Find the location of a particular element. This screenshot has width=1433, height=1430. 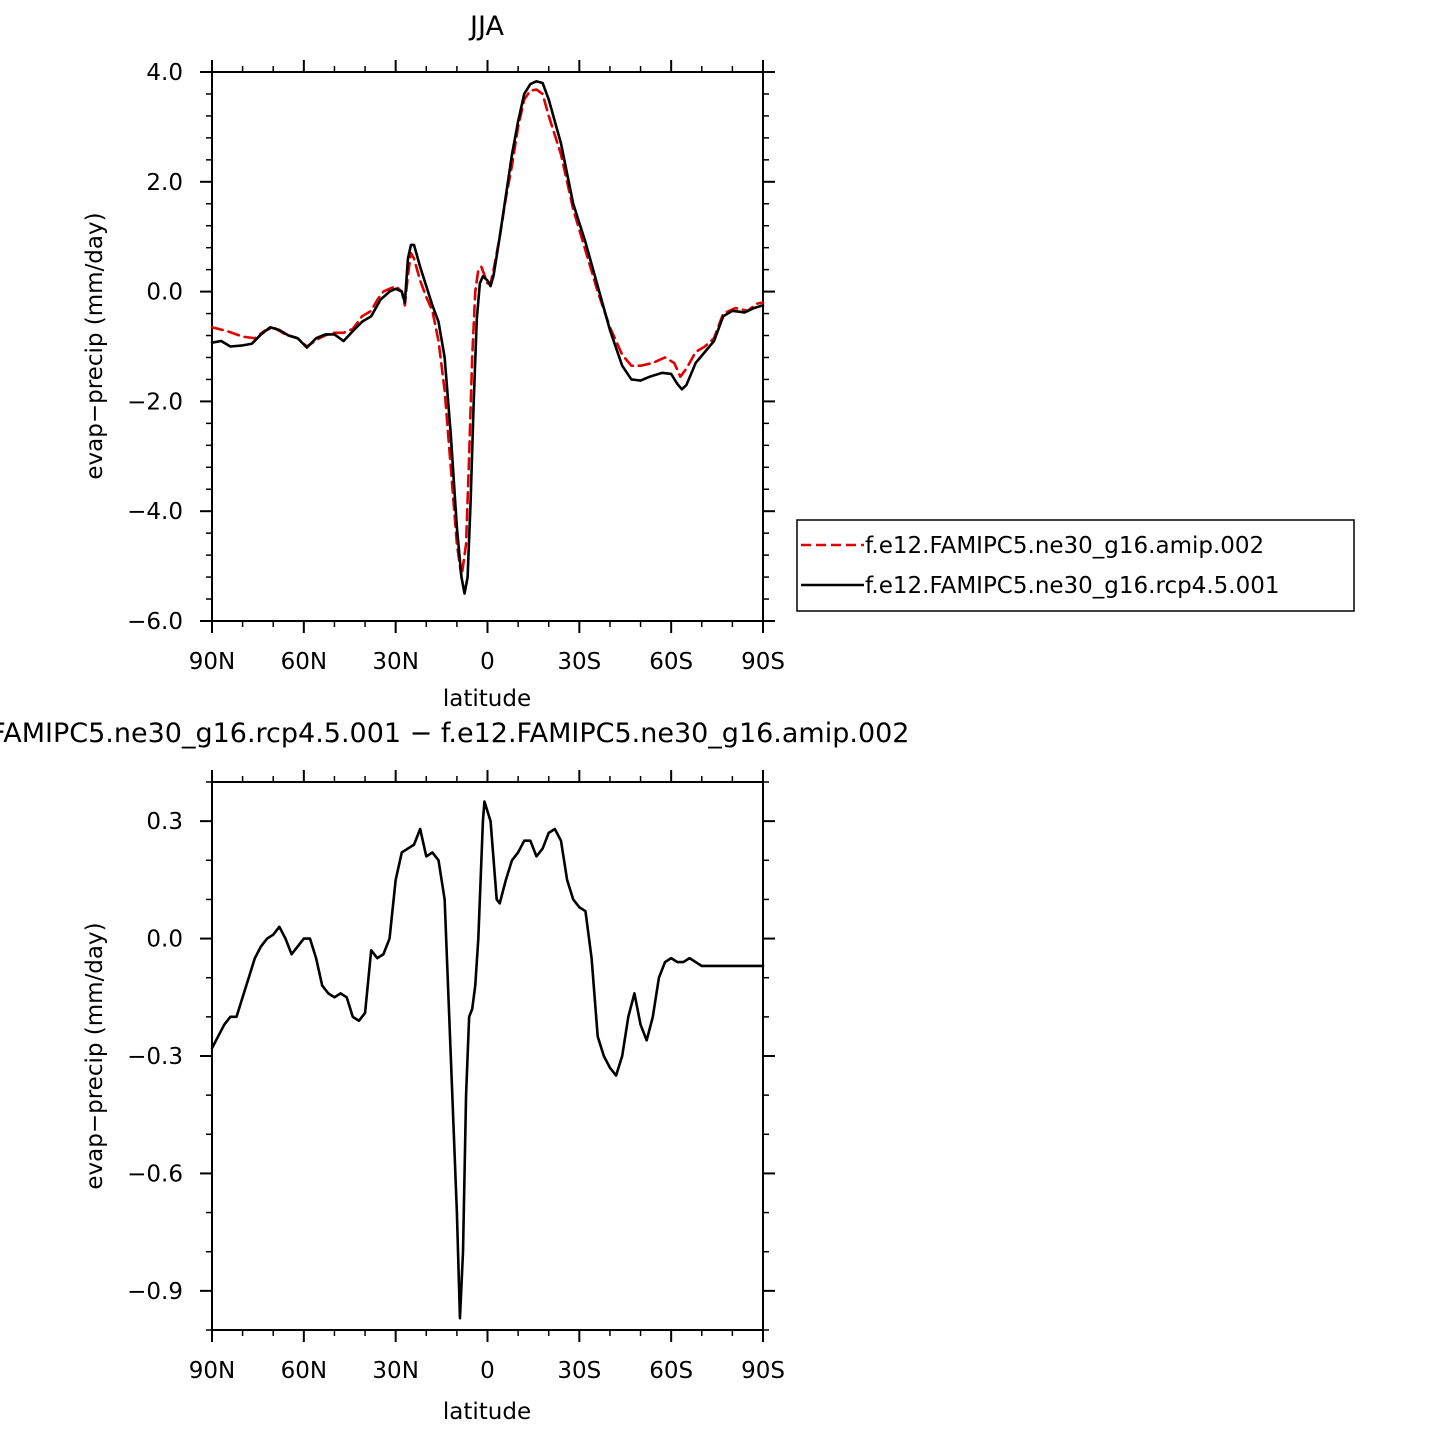

legend-box is located at coordinates (1075, 565).